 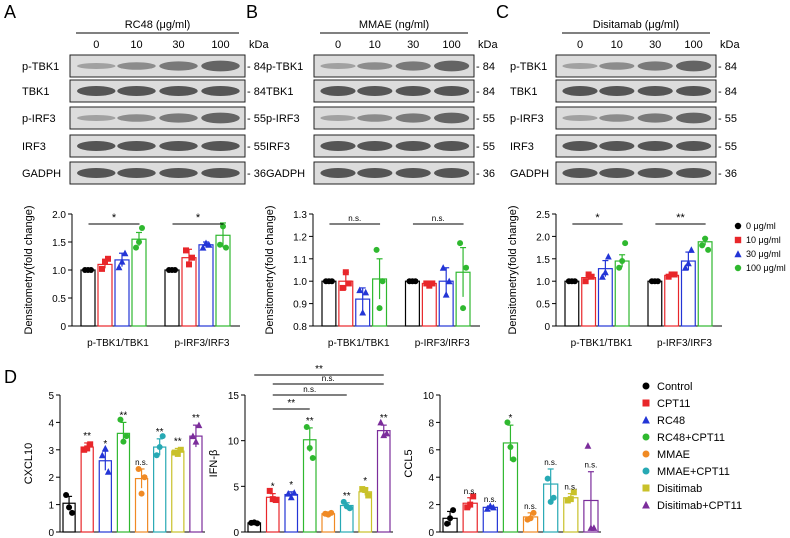 What do you see at coordinates (59, 271) in the screenshot?
I see `y-tick-label-A-2: 1.0` at bounding box center [59, 271].